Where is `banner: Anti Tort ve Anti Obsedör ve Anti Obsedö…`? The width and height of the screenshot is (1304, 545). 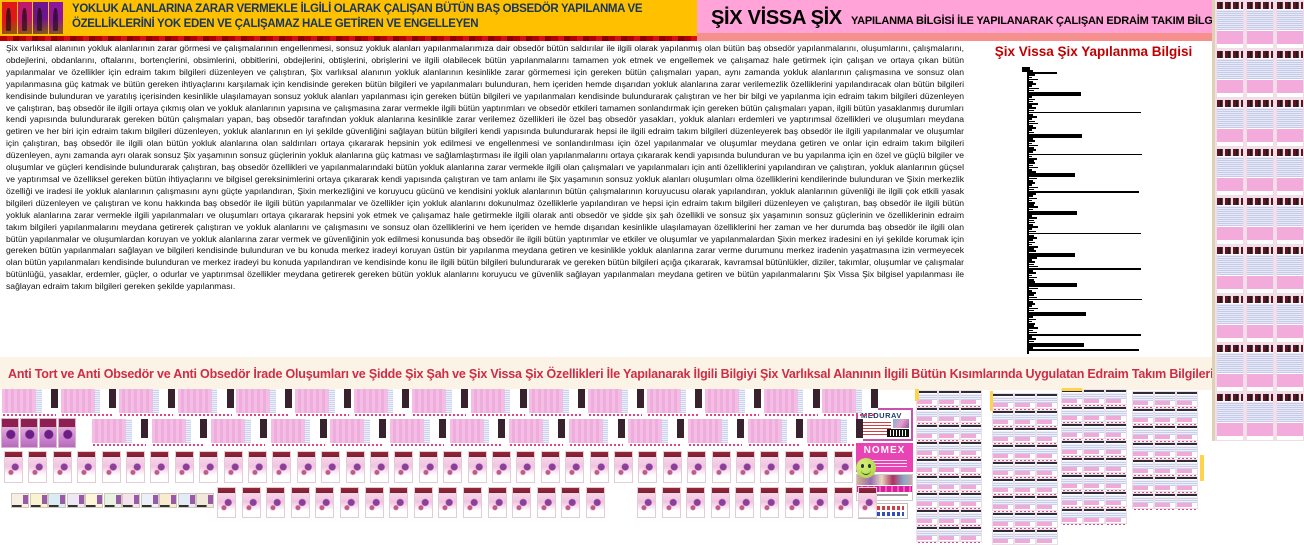
banner: Anti Tort ve Anti Obsedör ve Anti Obsedö… is located at coordinates (606, 373).